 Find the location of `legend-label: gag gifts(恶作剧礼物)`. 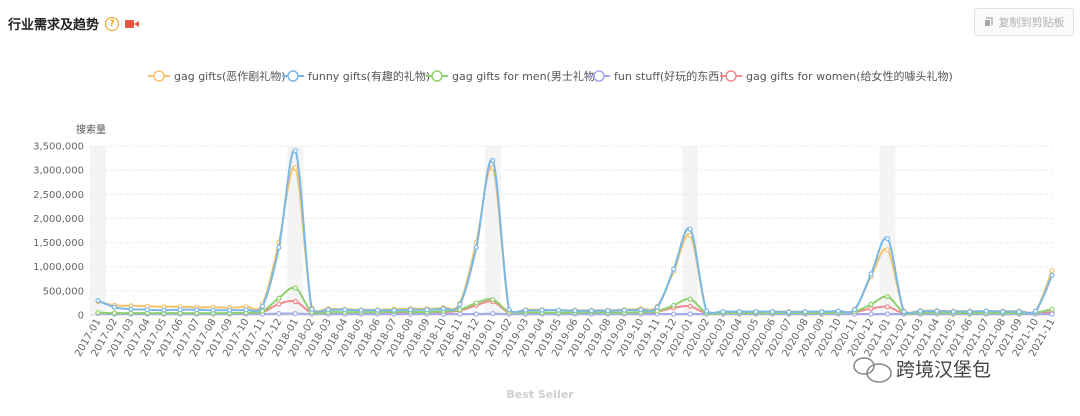

legend-label: gag gifts(恶作剧礼物) is located at coordinates (230, 76).